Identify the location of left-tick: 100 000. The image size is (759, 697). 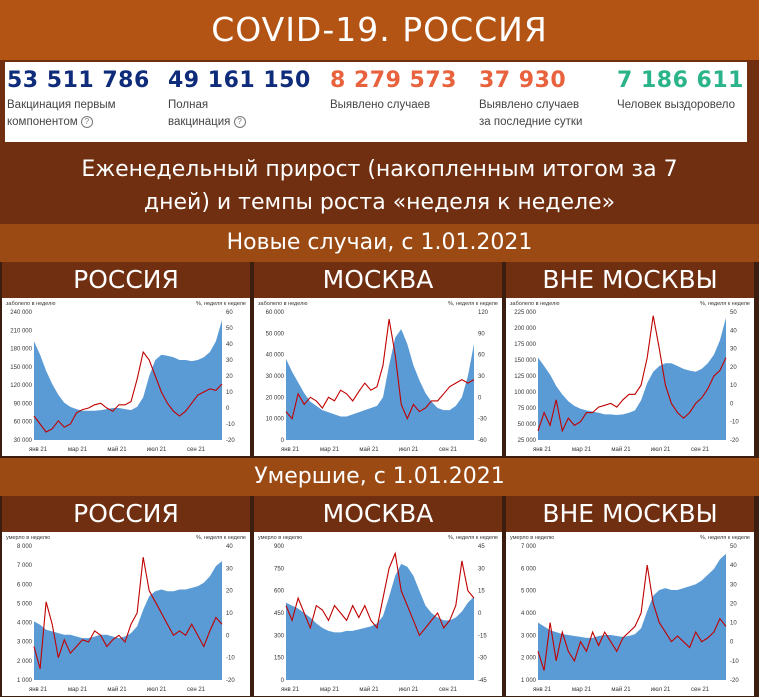
(525, 393).